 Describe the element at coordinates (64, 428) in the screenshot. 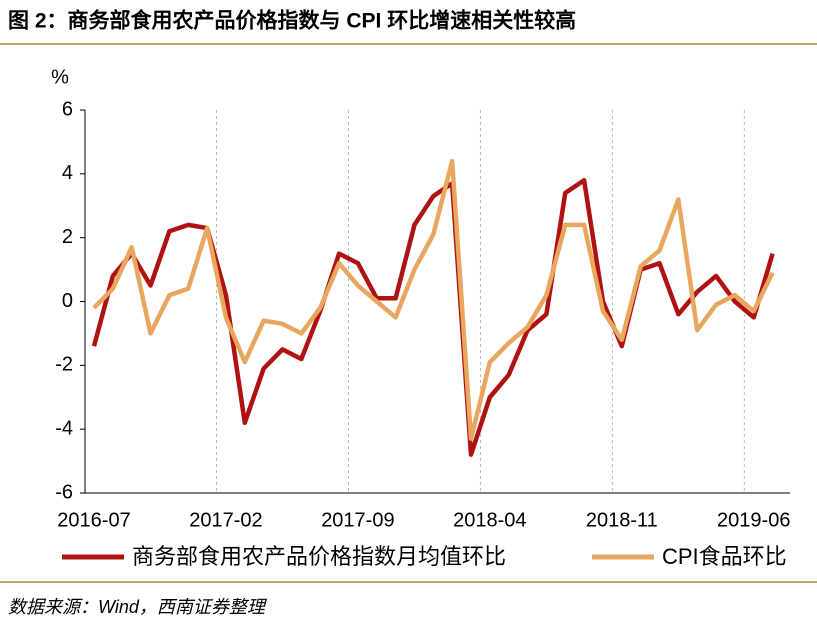

I see `y-tick-label: -4` at that location.